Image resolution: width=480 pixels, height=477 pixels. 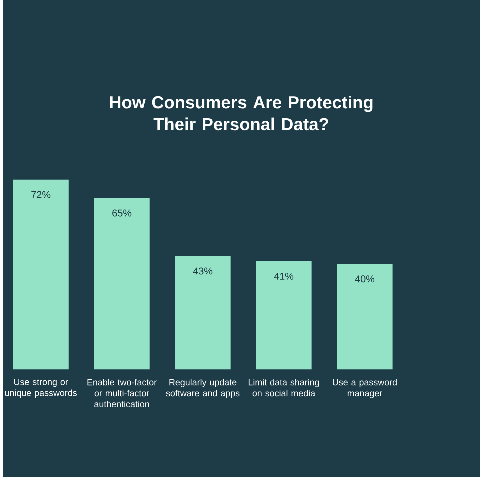 What do you see at coordinates (365, 279) in the screenshot?
I see `data-label: 40%` at bounding box center [365, 279].